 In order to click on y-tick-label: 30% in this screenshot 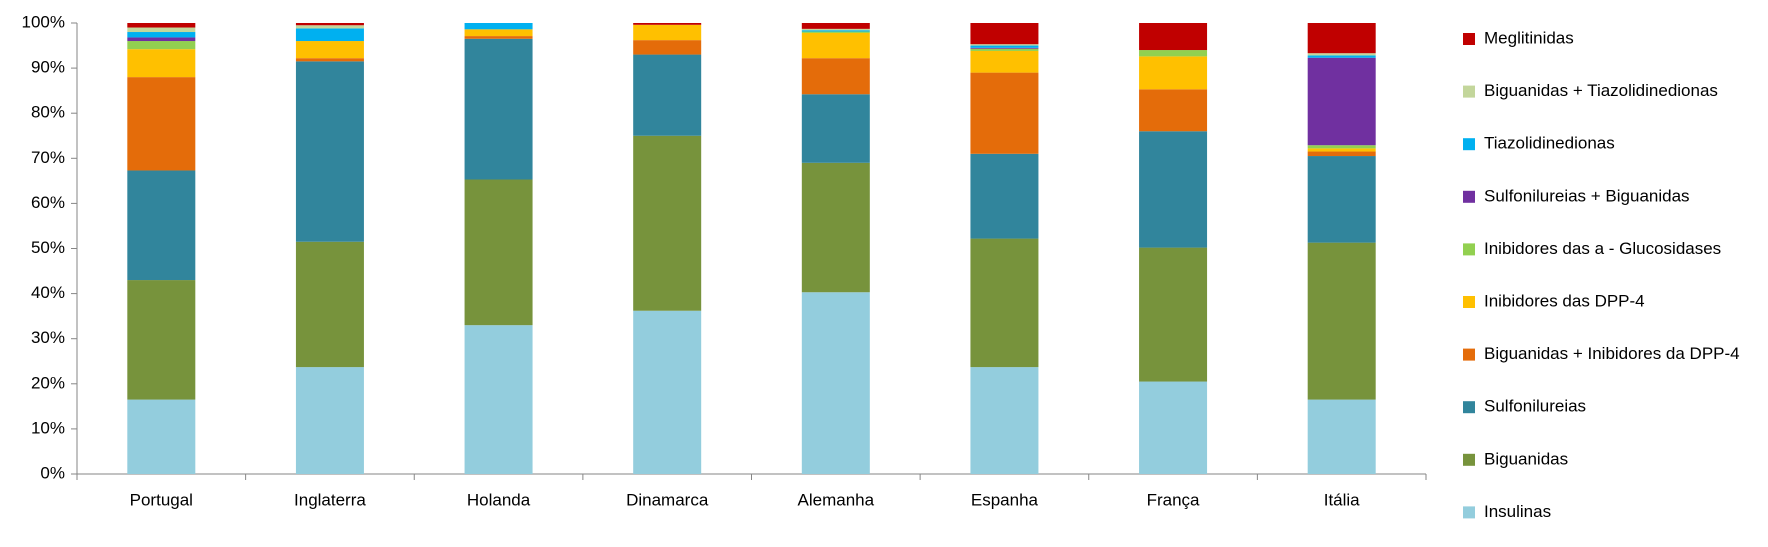, I will do `click(48, 337)`.